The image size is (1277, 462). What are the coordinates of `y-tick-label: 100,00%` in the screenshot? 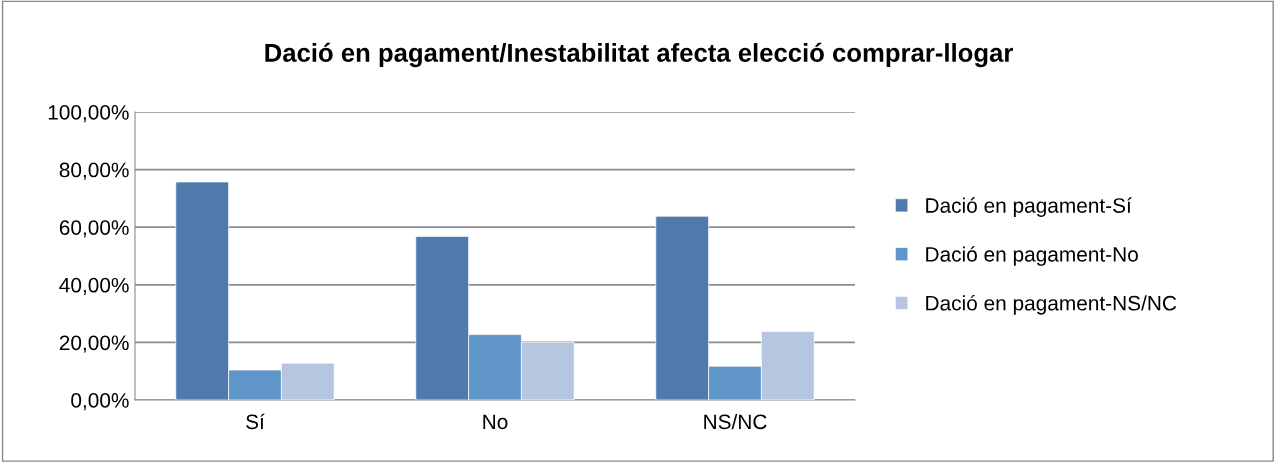 It's located at (88, 114).